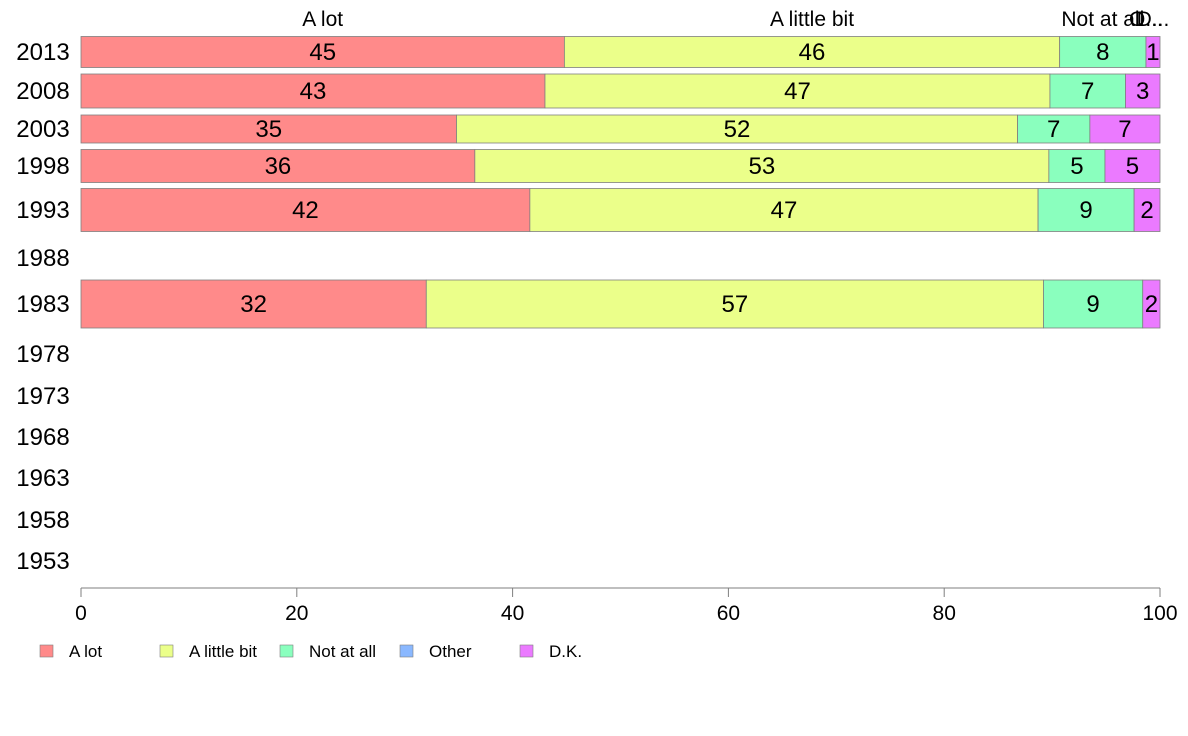 Image resolution: width=1188 pixels, height=736 pixels. I want to click on data-label: 46, so click(812, 52).